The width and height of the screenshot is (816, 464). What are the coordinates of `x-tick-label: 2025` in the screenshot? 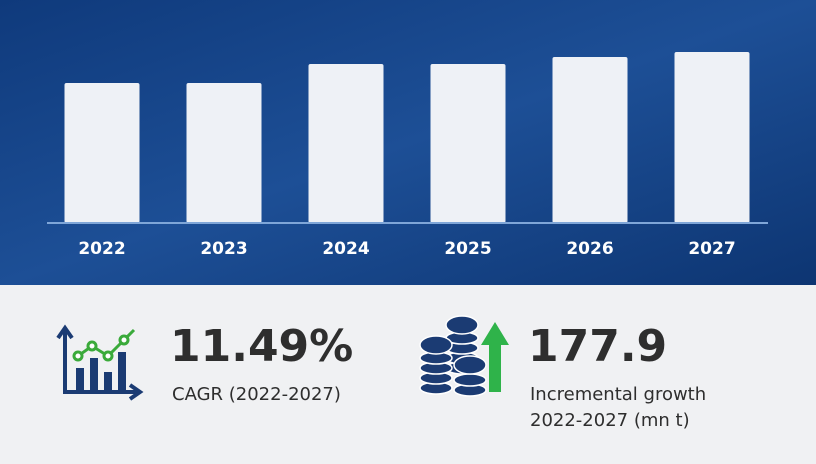 It's located at (467, 249).